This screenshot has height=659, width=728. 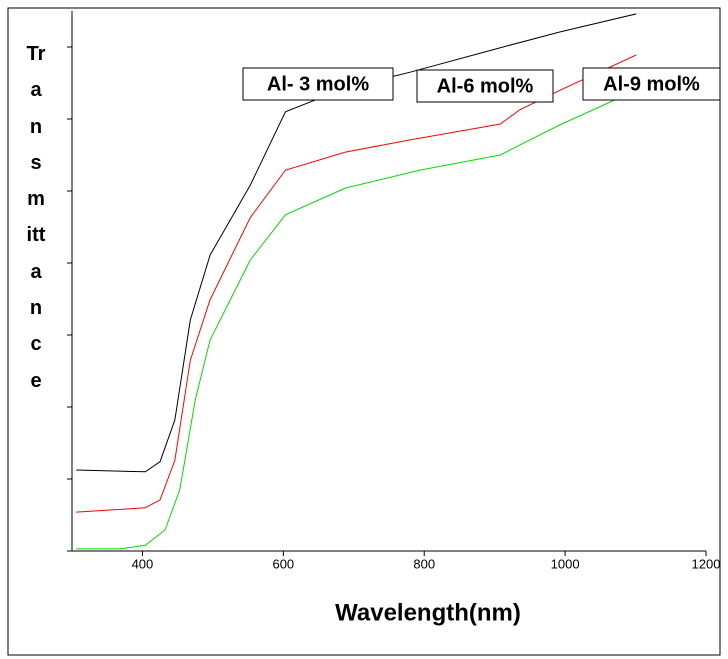 I want to click on x-tick-label: 600, so click(x=283, y=563).